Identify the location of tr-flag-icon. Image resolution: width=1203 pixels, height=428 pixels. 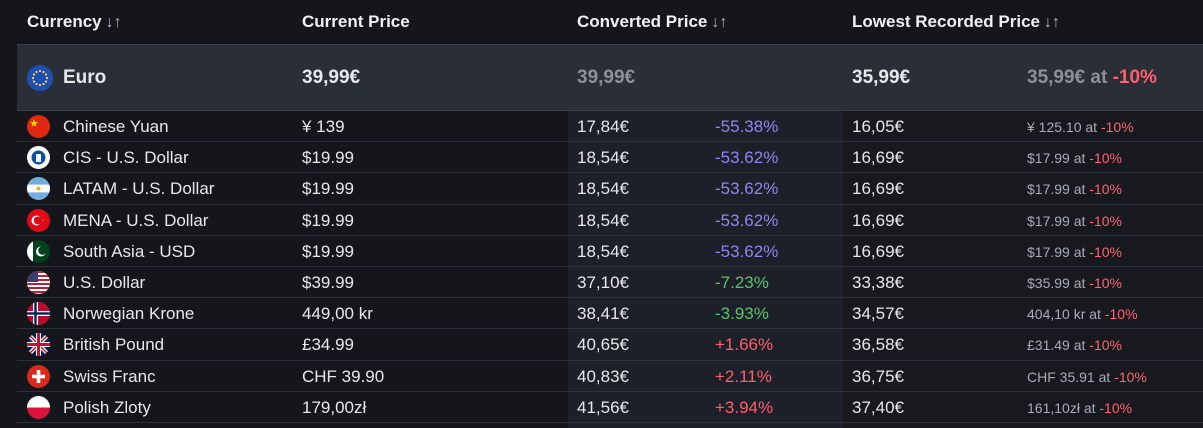
(38, 220).